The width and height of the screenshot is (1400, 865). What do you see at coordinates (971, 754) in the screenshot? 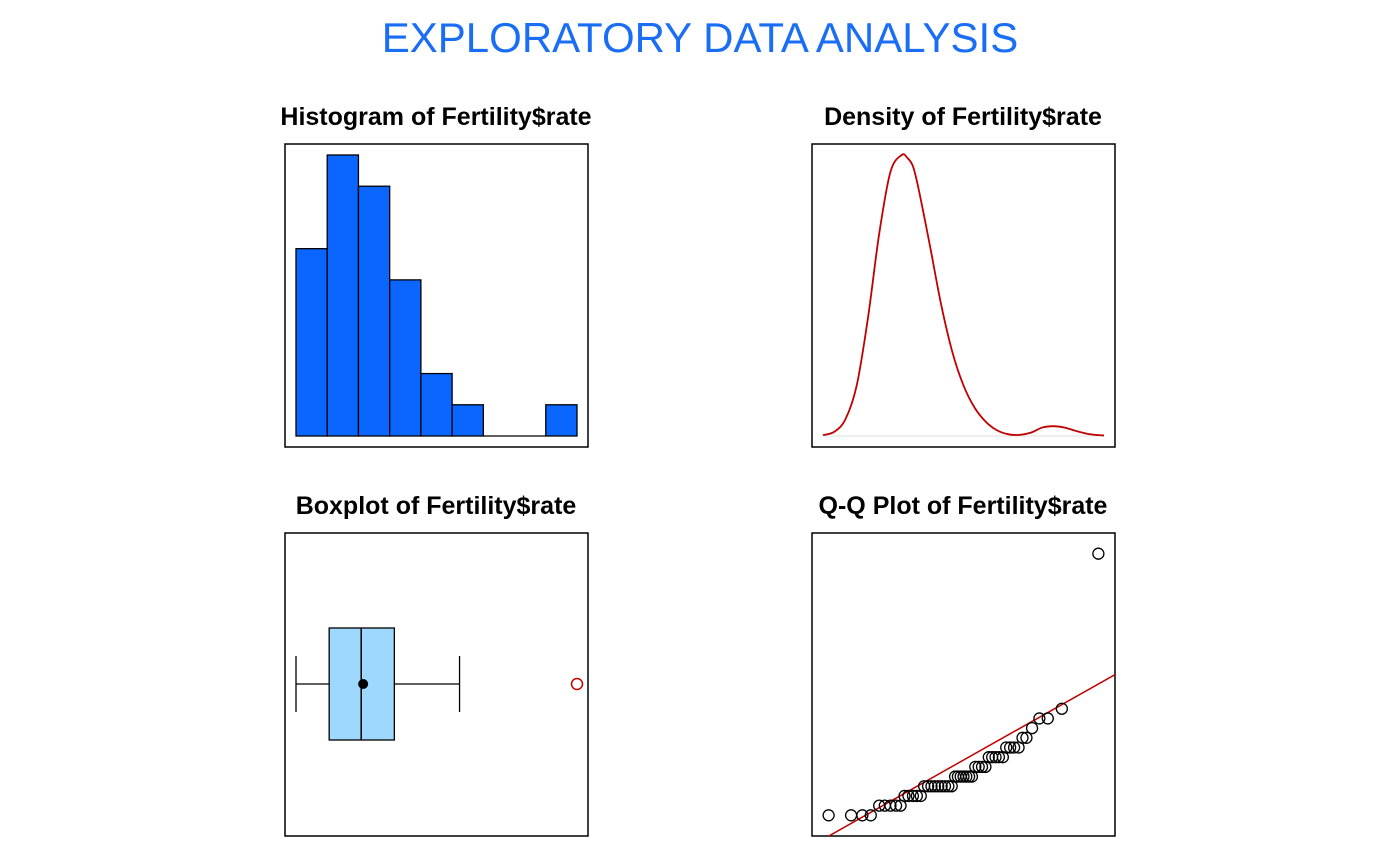
I see `qq-reference-line` at bounding box center [971, 754].